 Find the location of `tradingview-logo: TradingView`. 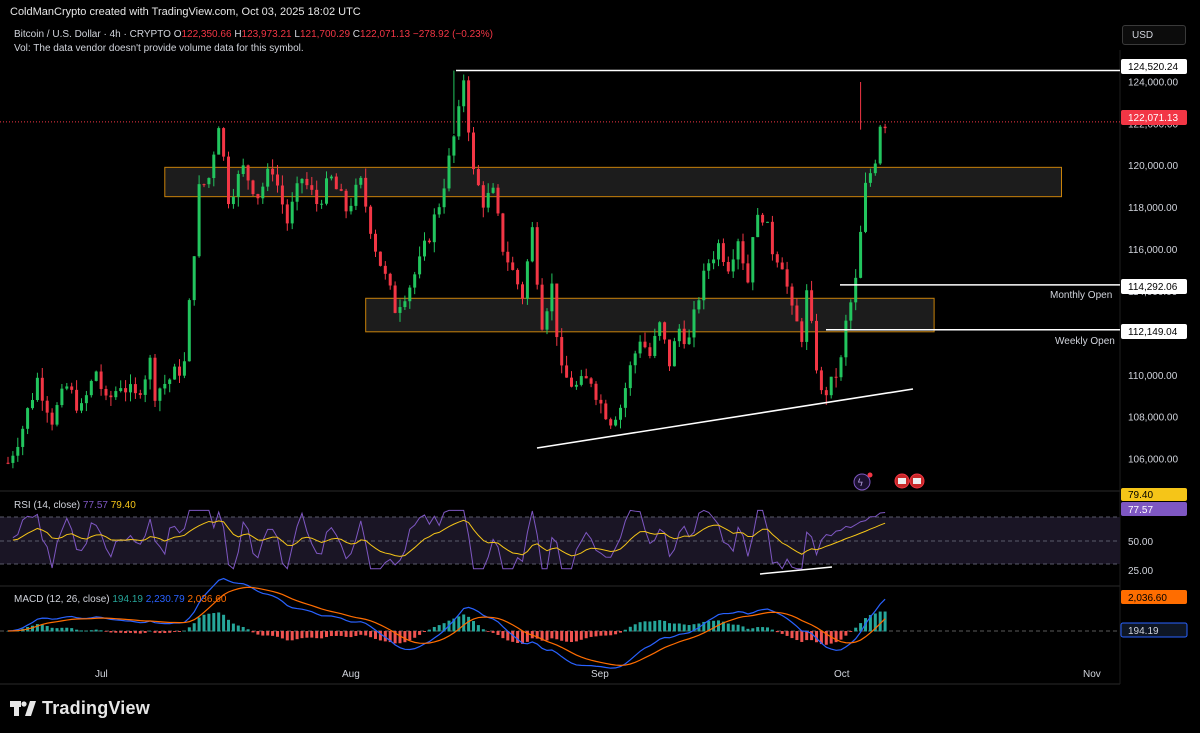

tradingview-logo: TradingView is located at coordinates (80, 708).